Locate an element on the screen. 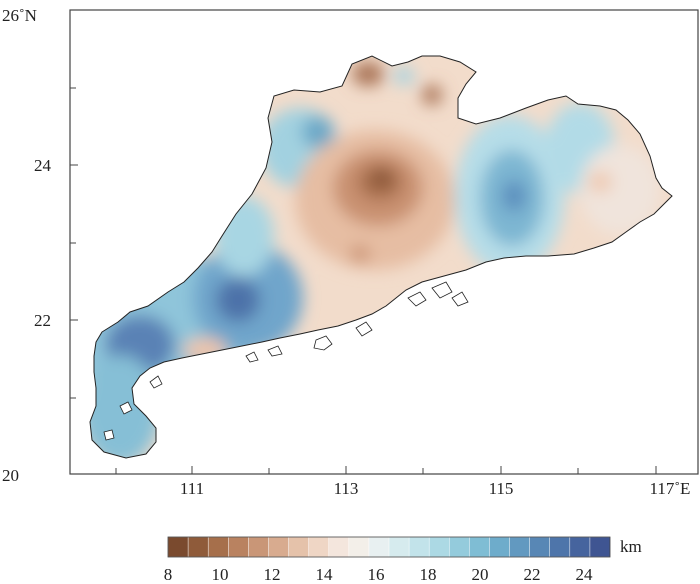  x-tick-label: 115 is located at coordinates (501, 488).